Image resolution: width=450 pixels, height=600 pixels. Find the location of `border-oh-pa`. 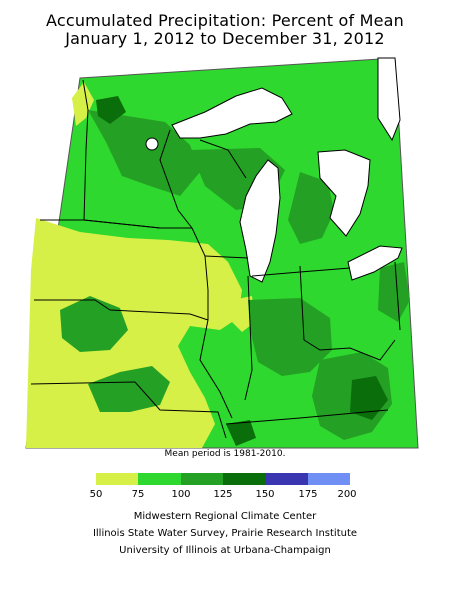

border-oh-pa is located at coordinates (397, 296).